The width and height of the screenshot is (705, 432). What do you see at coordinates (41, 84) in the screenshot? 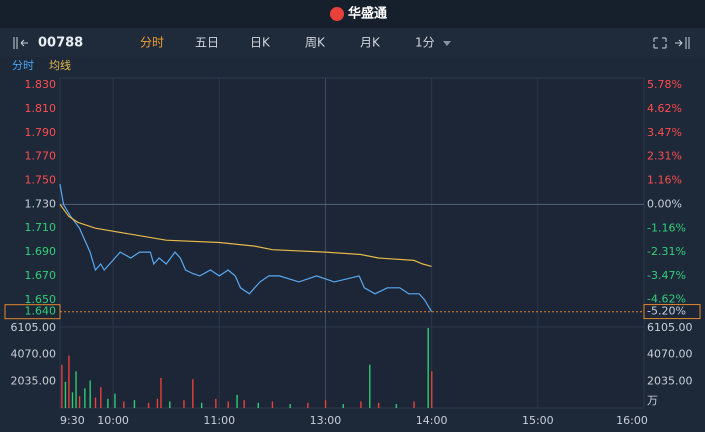
I see `y-tick-label: 1.830` at bounding box center [41, 84].